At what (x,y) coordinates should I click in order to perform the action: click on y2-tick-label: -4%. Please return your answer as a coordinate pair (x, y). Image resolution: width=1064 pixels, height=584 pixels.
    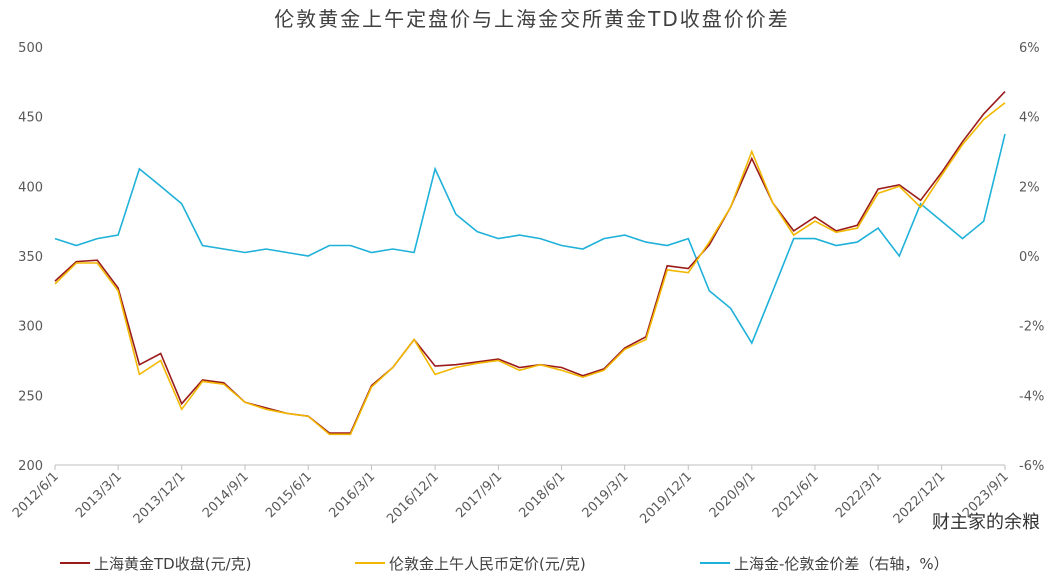
    Looking at the image, I should click on (1031, 396).